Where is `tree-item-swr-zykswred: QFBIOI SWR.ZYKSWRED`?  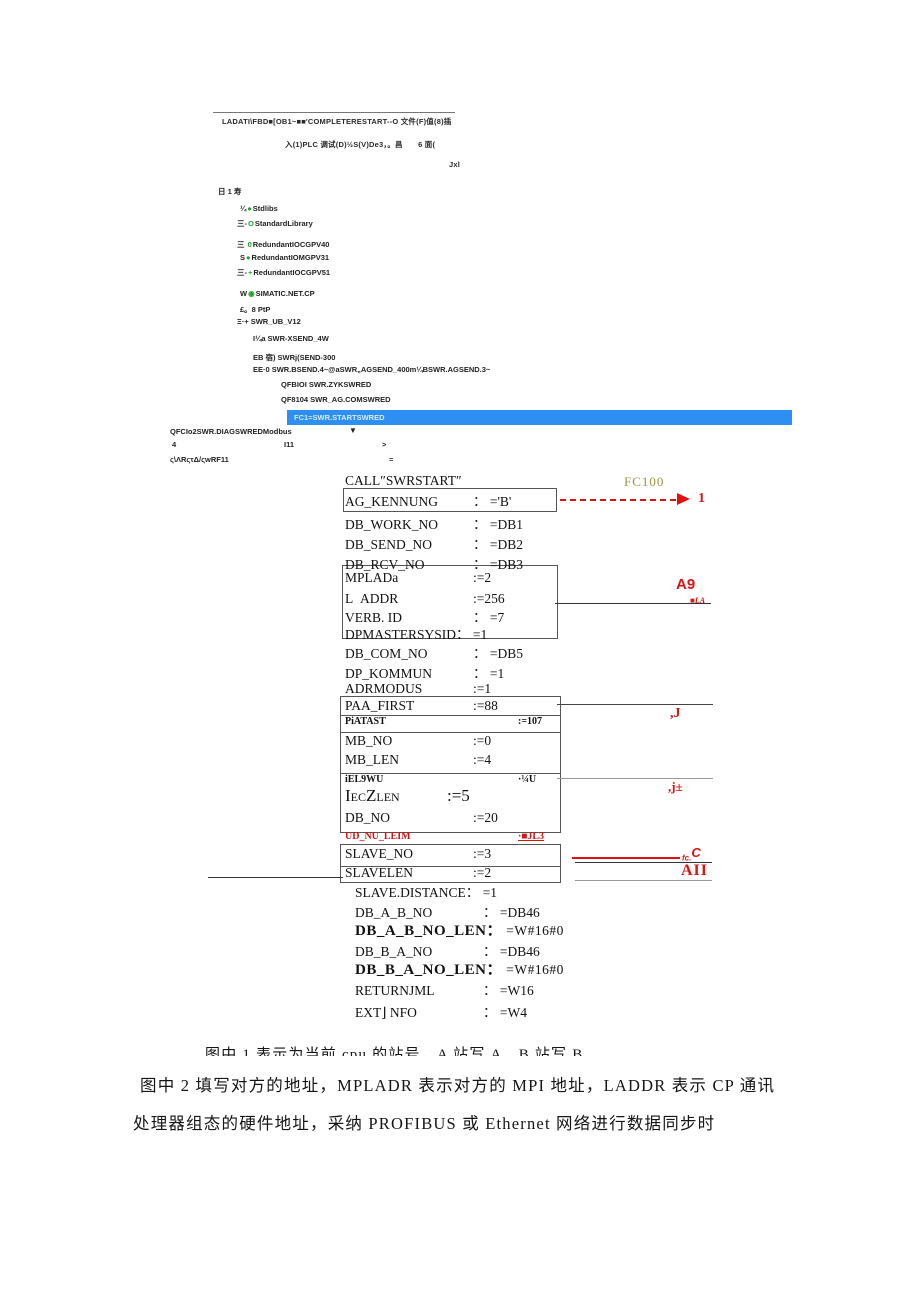 tree-item-swr-zykswred: QFBIOI SWR.ZYKSWRED is located at coordinates (326, 384).